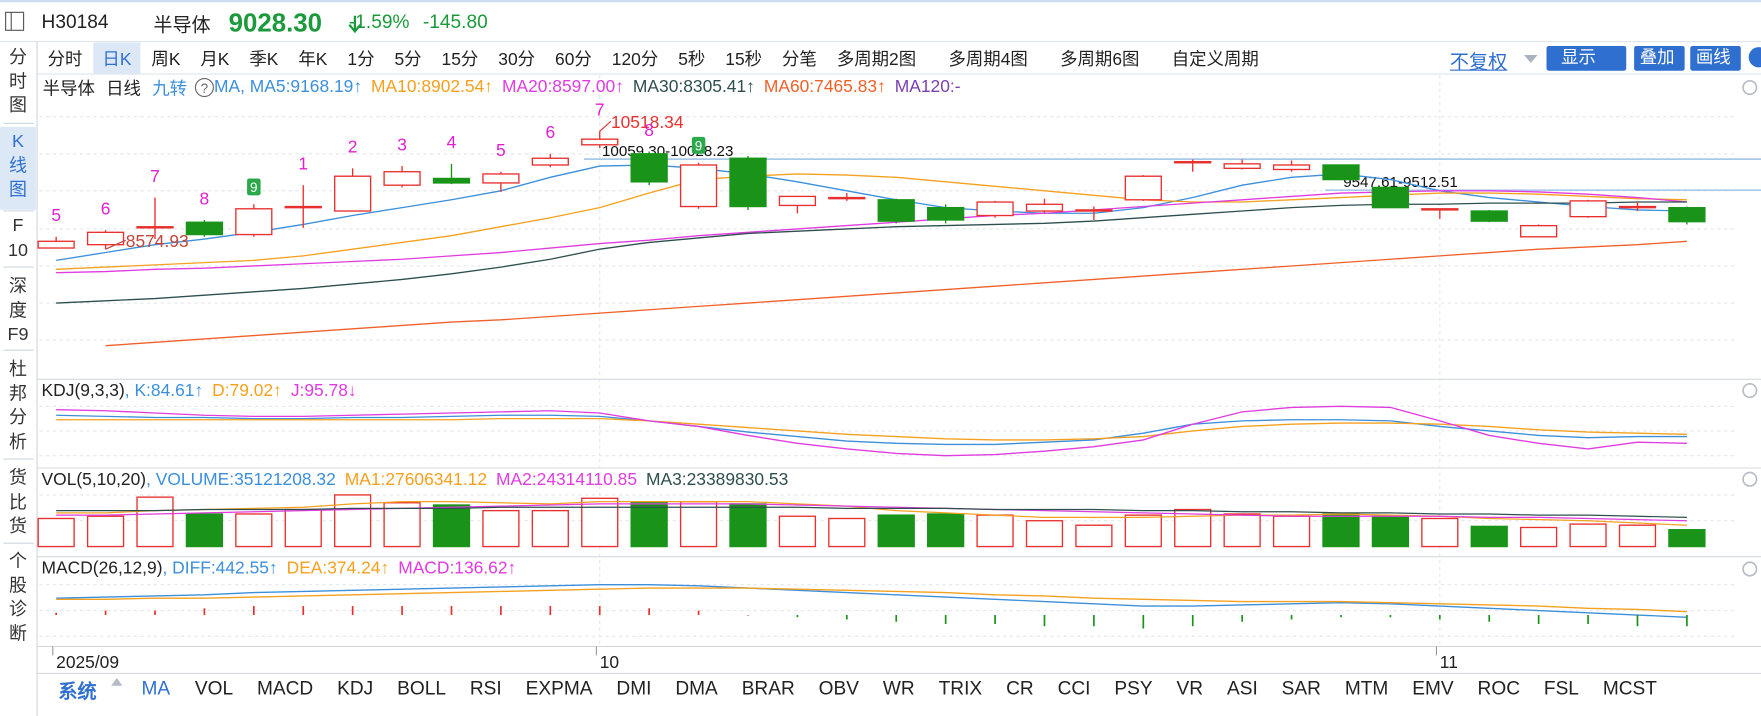 This screenshot has height=716, width=1761. I want to click on header: H30184 半导体 9028.30 -1.59% -145.80, so click(264, 22).